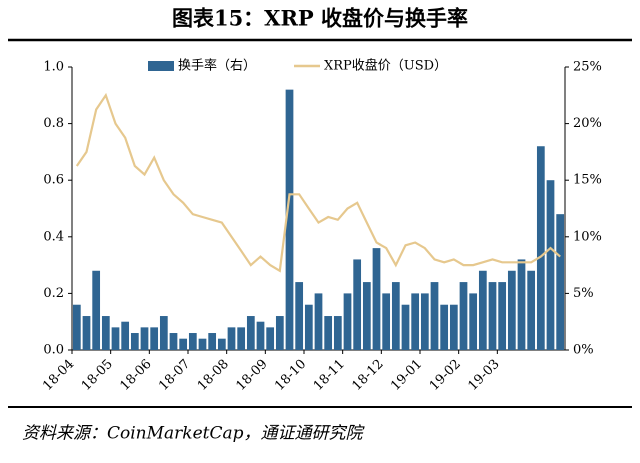  Describe the element at coordinates (583, 293) in the screenshot. I see `y2-tick-label: 5%` at that location.